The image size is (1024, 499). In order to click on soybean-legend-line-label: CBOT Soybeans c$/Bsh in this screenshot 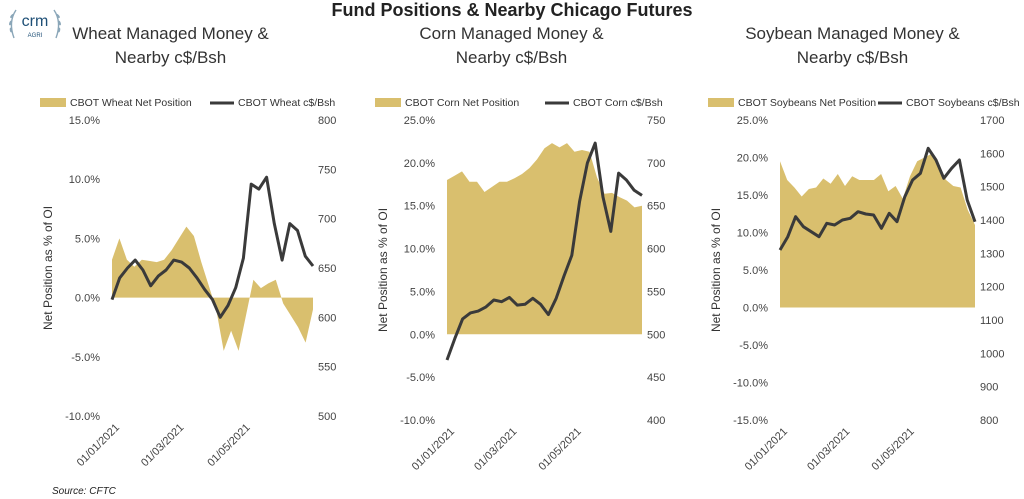, I will do `click(963, 103)`.